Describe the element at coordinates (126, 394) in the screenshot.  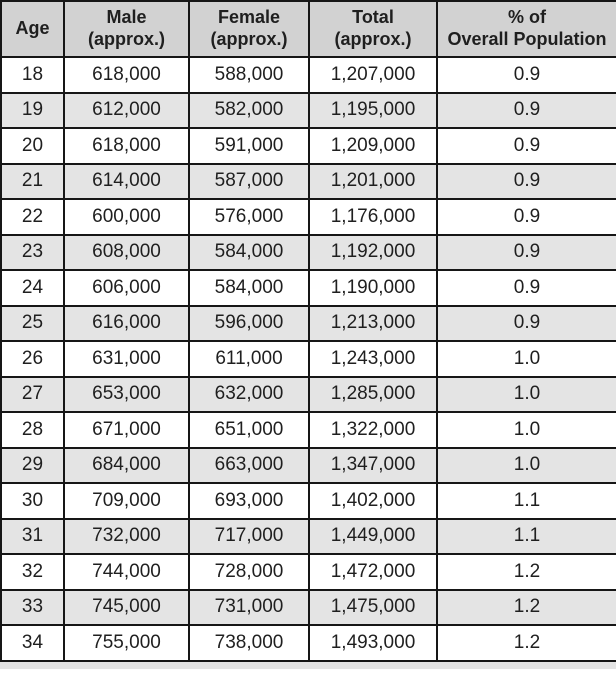
I see `cell-male: 653,000` at that location.